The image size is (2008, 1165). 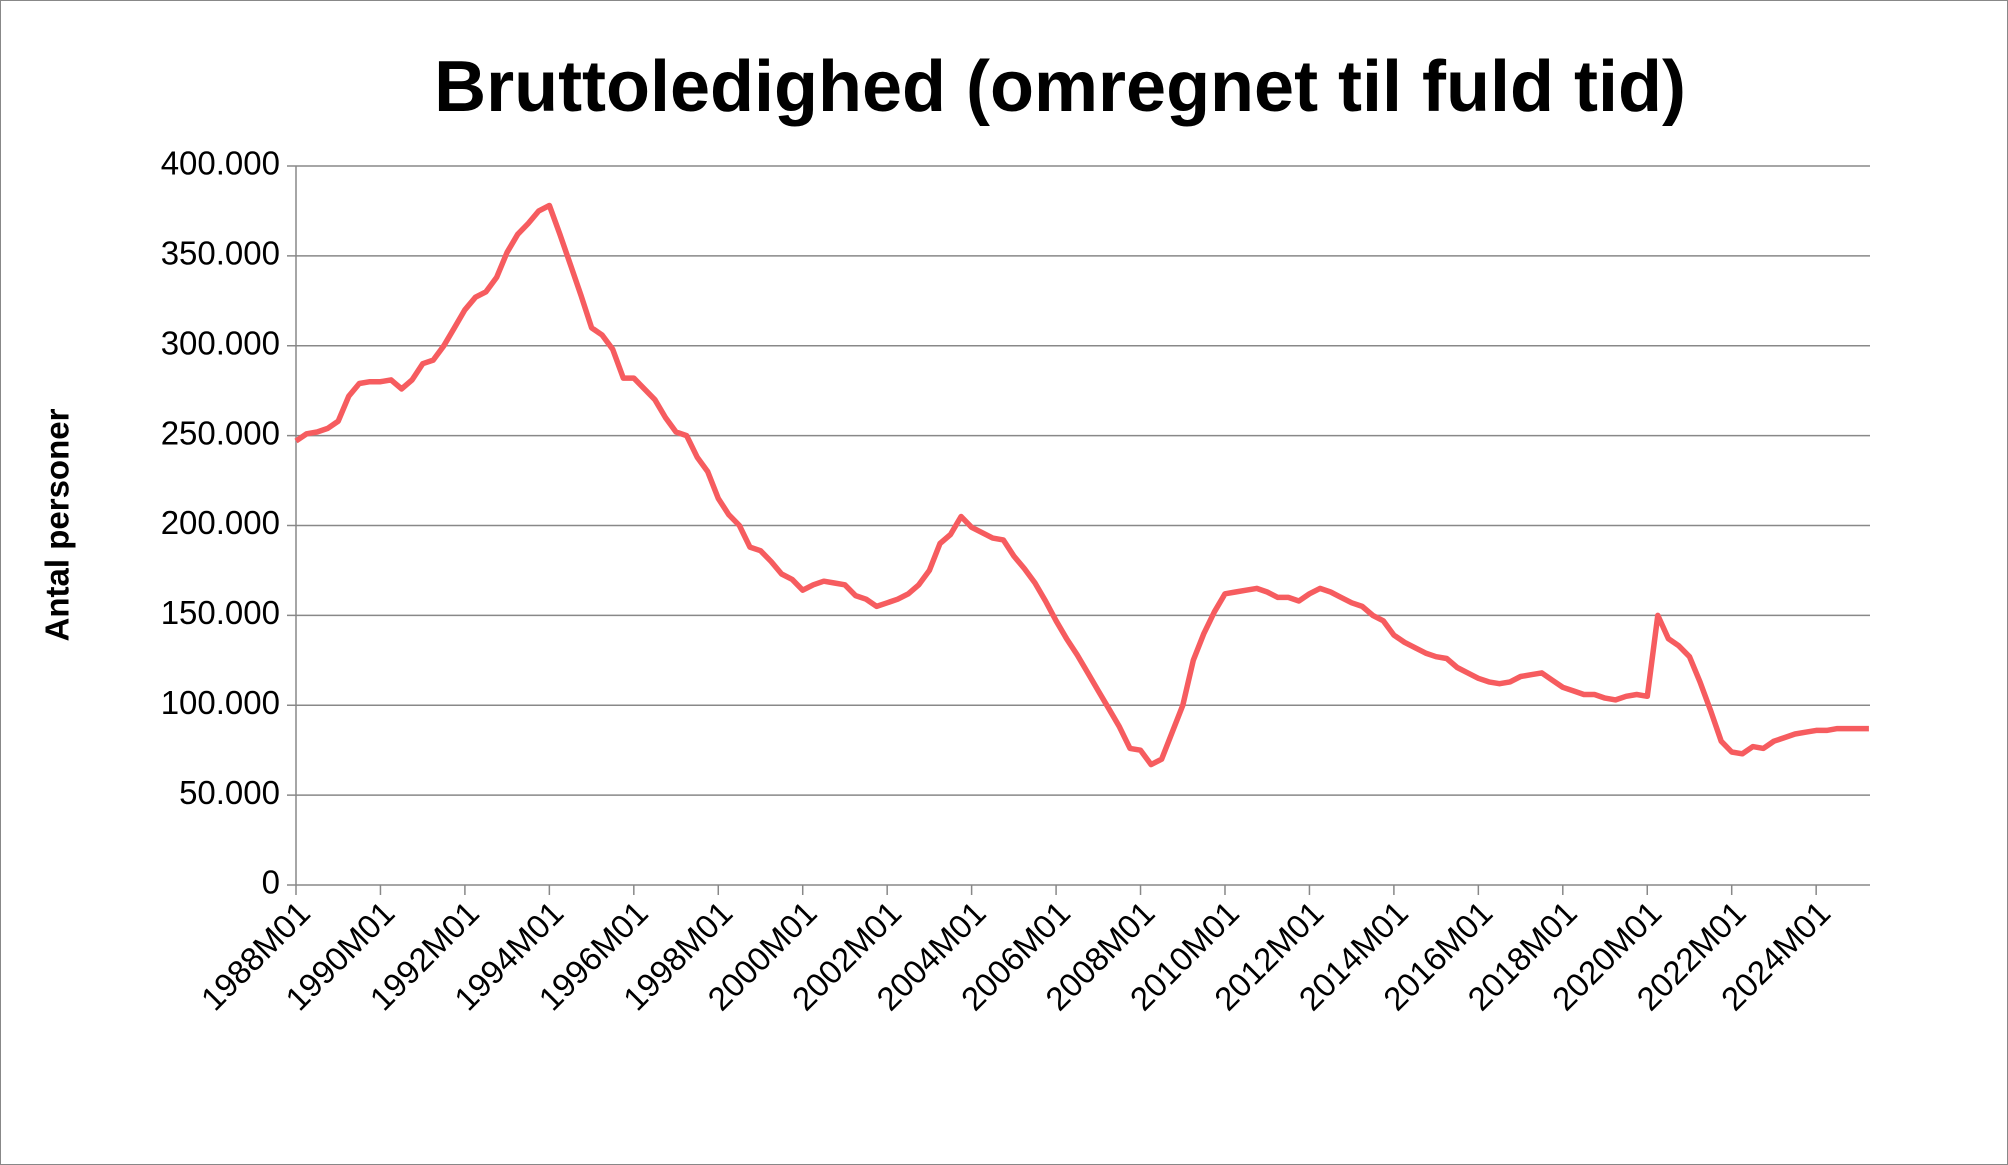 I want to click on y-tick-label: 250.000, so click(x=220, y=432).